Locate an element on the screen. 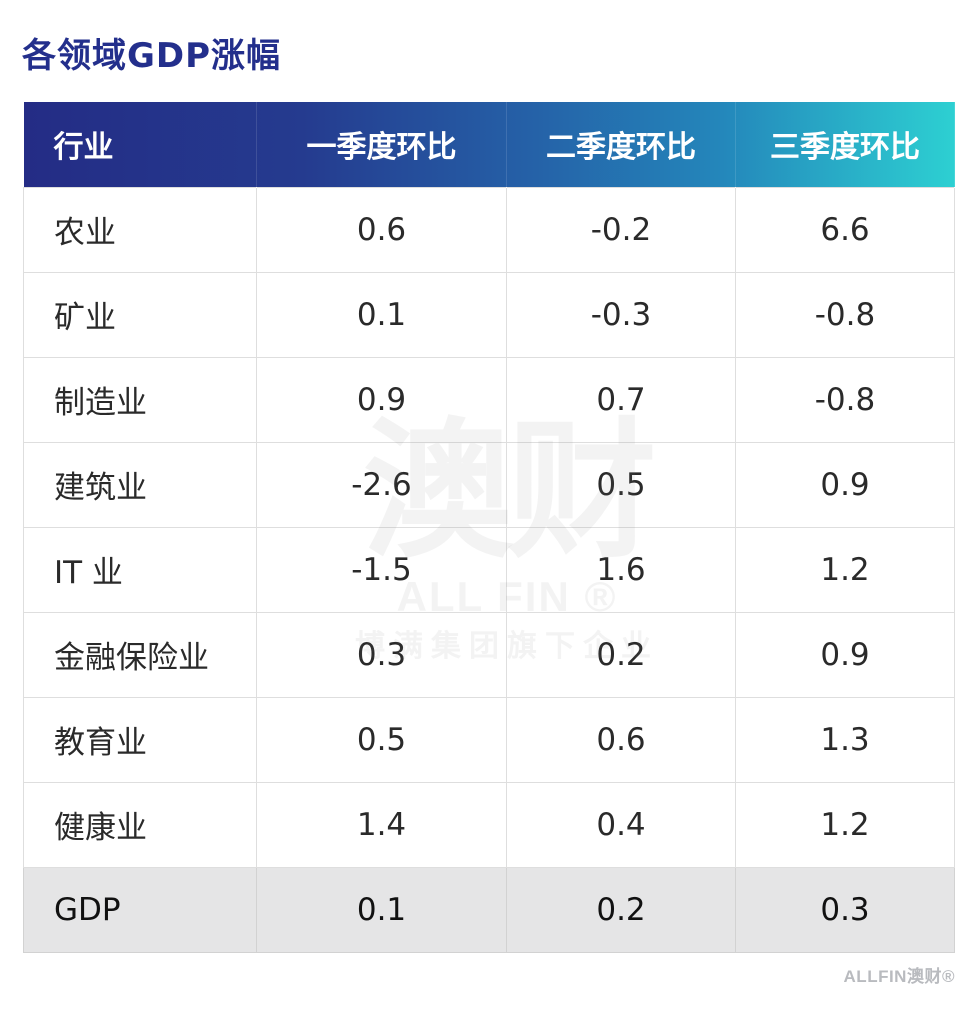 The image size is (967, 1013). q1-cell: 0.5 is located at coordinates (381, 739).